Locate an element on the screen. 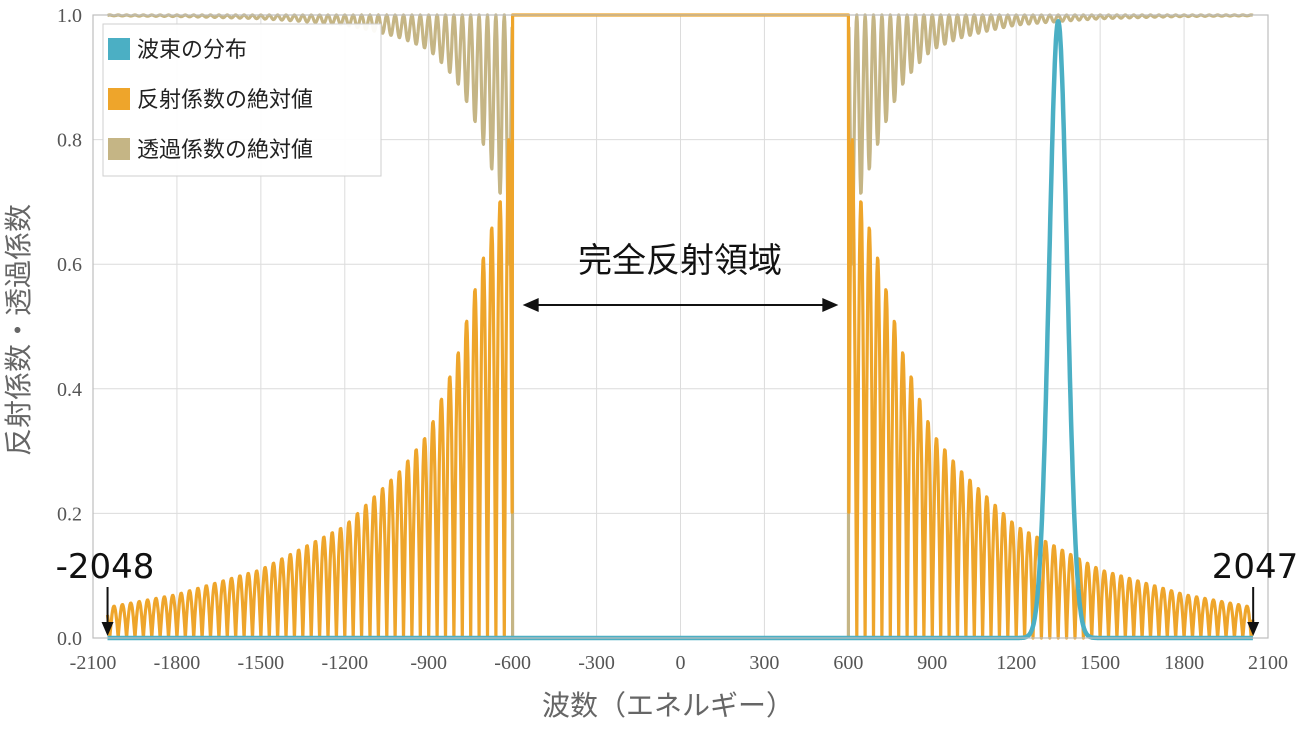  y-tick-label: 1.0 is located at coordinates (69, 16).